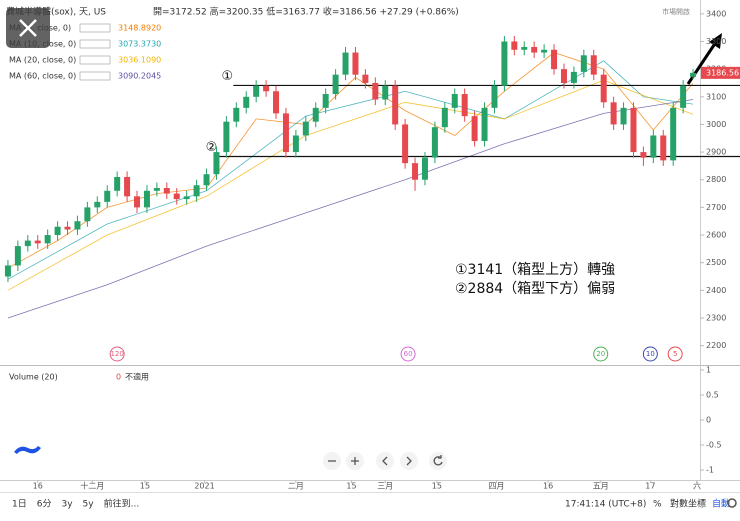 The height and width of the screenshot is (521, 740). I want to click on volume-value: 0, so click(118, 377).